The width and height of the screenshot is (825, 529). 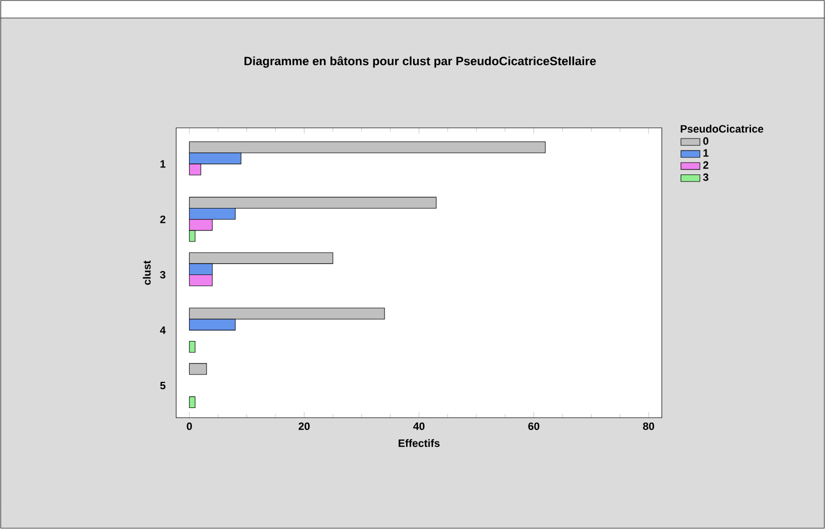 What do you see at coordinates (304, 426) in the screenshot?
I see `x-tick-label: 20` at bounding box center [304, 426].